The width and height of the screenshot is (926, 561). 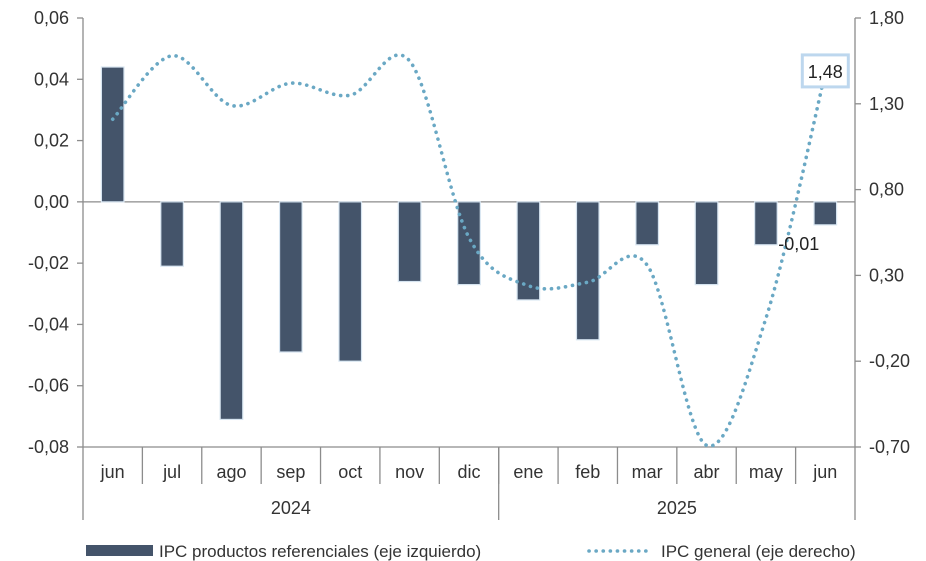 What do you see at coordinates (48, 263) in the screenshot?
I see `left-axis-tick-label: -0,02` at bounding box center [48, 263].